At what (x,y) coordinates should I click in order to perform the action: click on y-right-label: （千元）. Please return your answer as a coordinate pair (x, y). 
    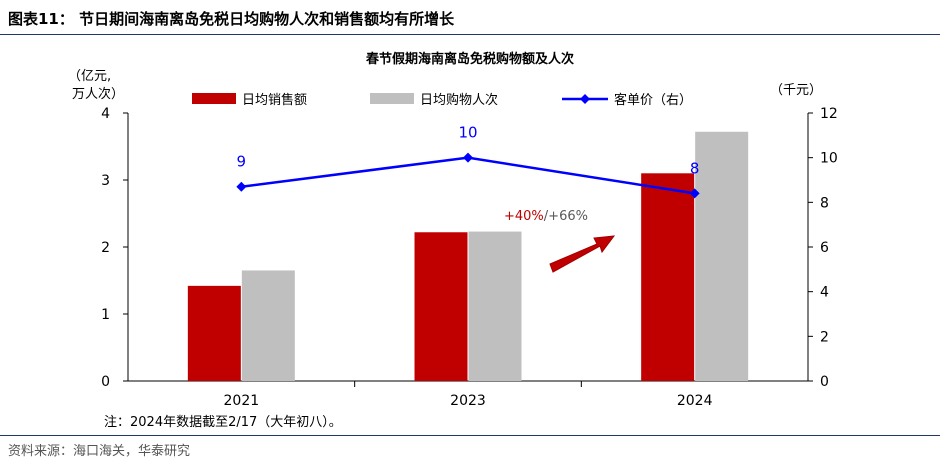
    Looking at the image, I should click on (796, 90).